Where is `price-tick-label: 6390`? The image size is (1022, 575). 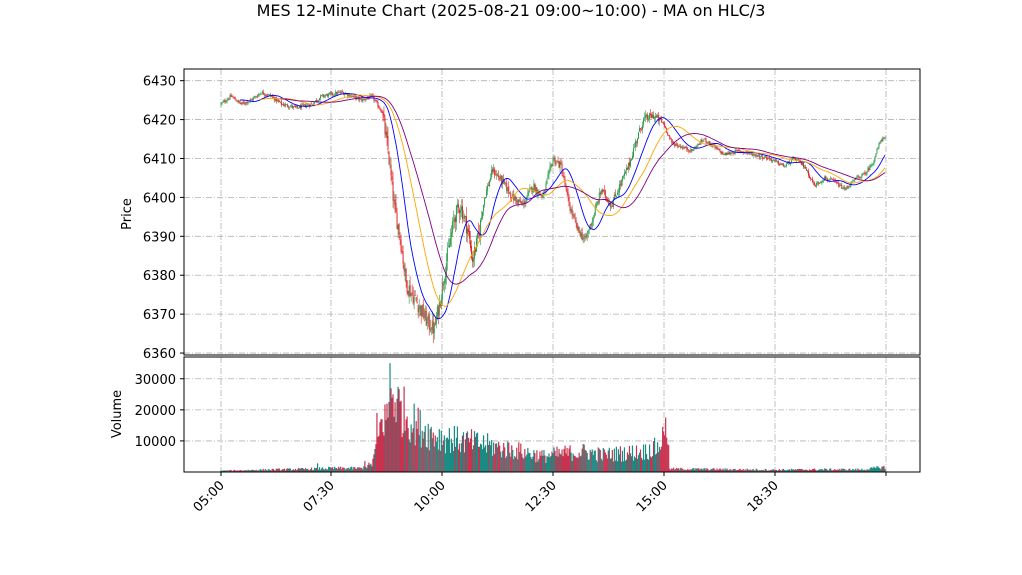
price-tick-label: 6390 is located at coordinates (159, 237).